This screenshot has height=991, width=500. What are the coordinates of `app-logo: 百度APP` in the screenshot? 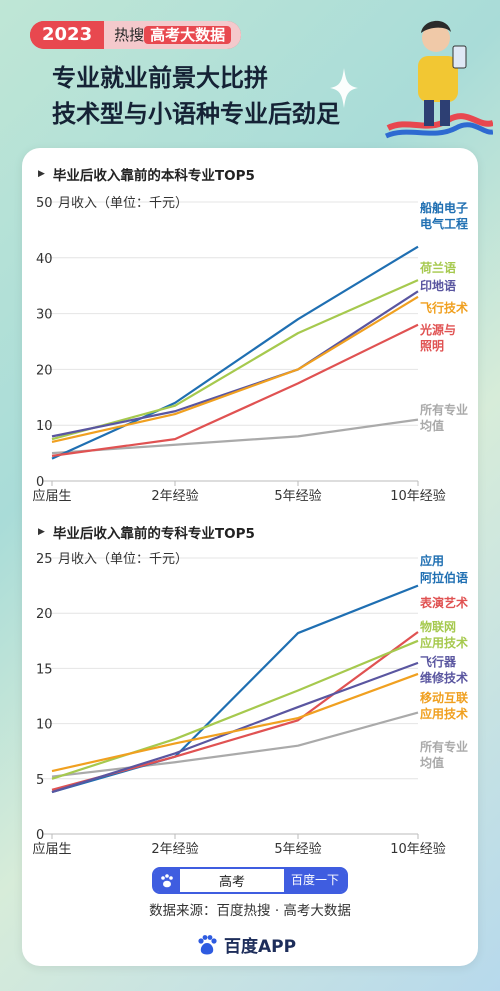 It's located at (246, 944).